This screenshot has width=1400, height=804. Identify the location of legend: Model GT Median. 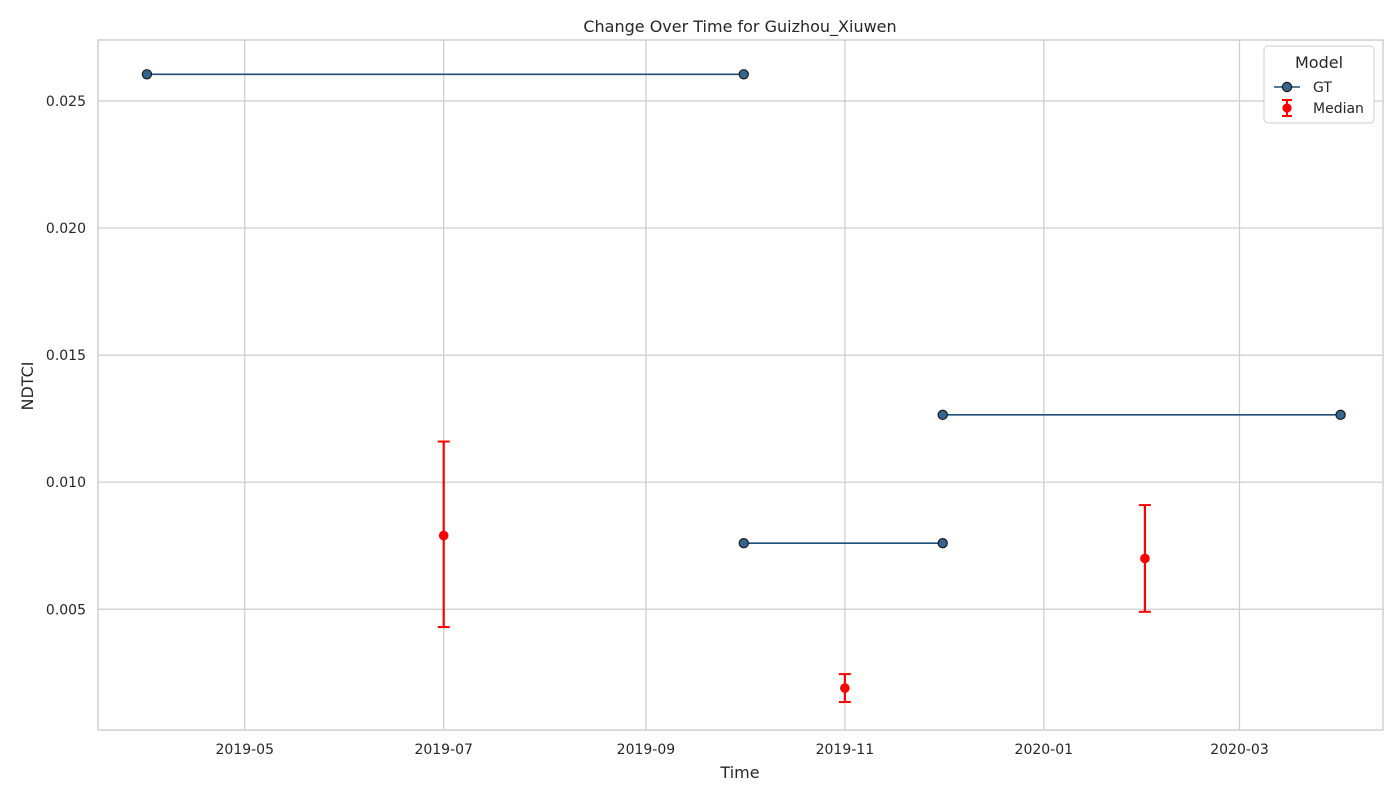
(1319, 84).